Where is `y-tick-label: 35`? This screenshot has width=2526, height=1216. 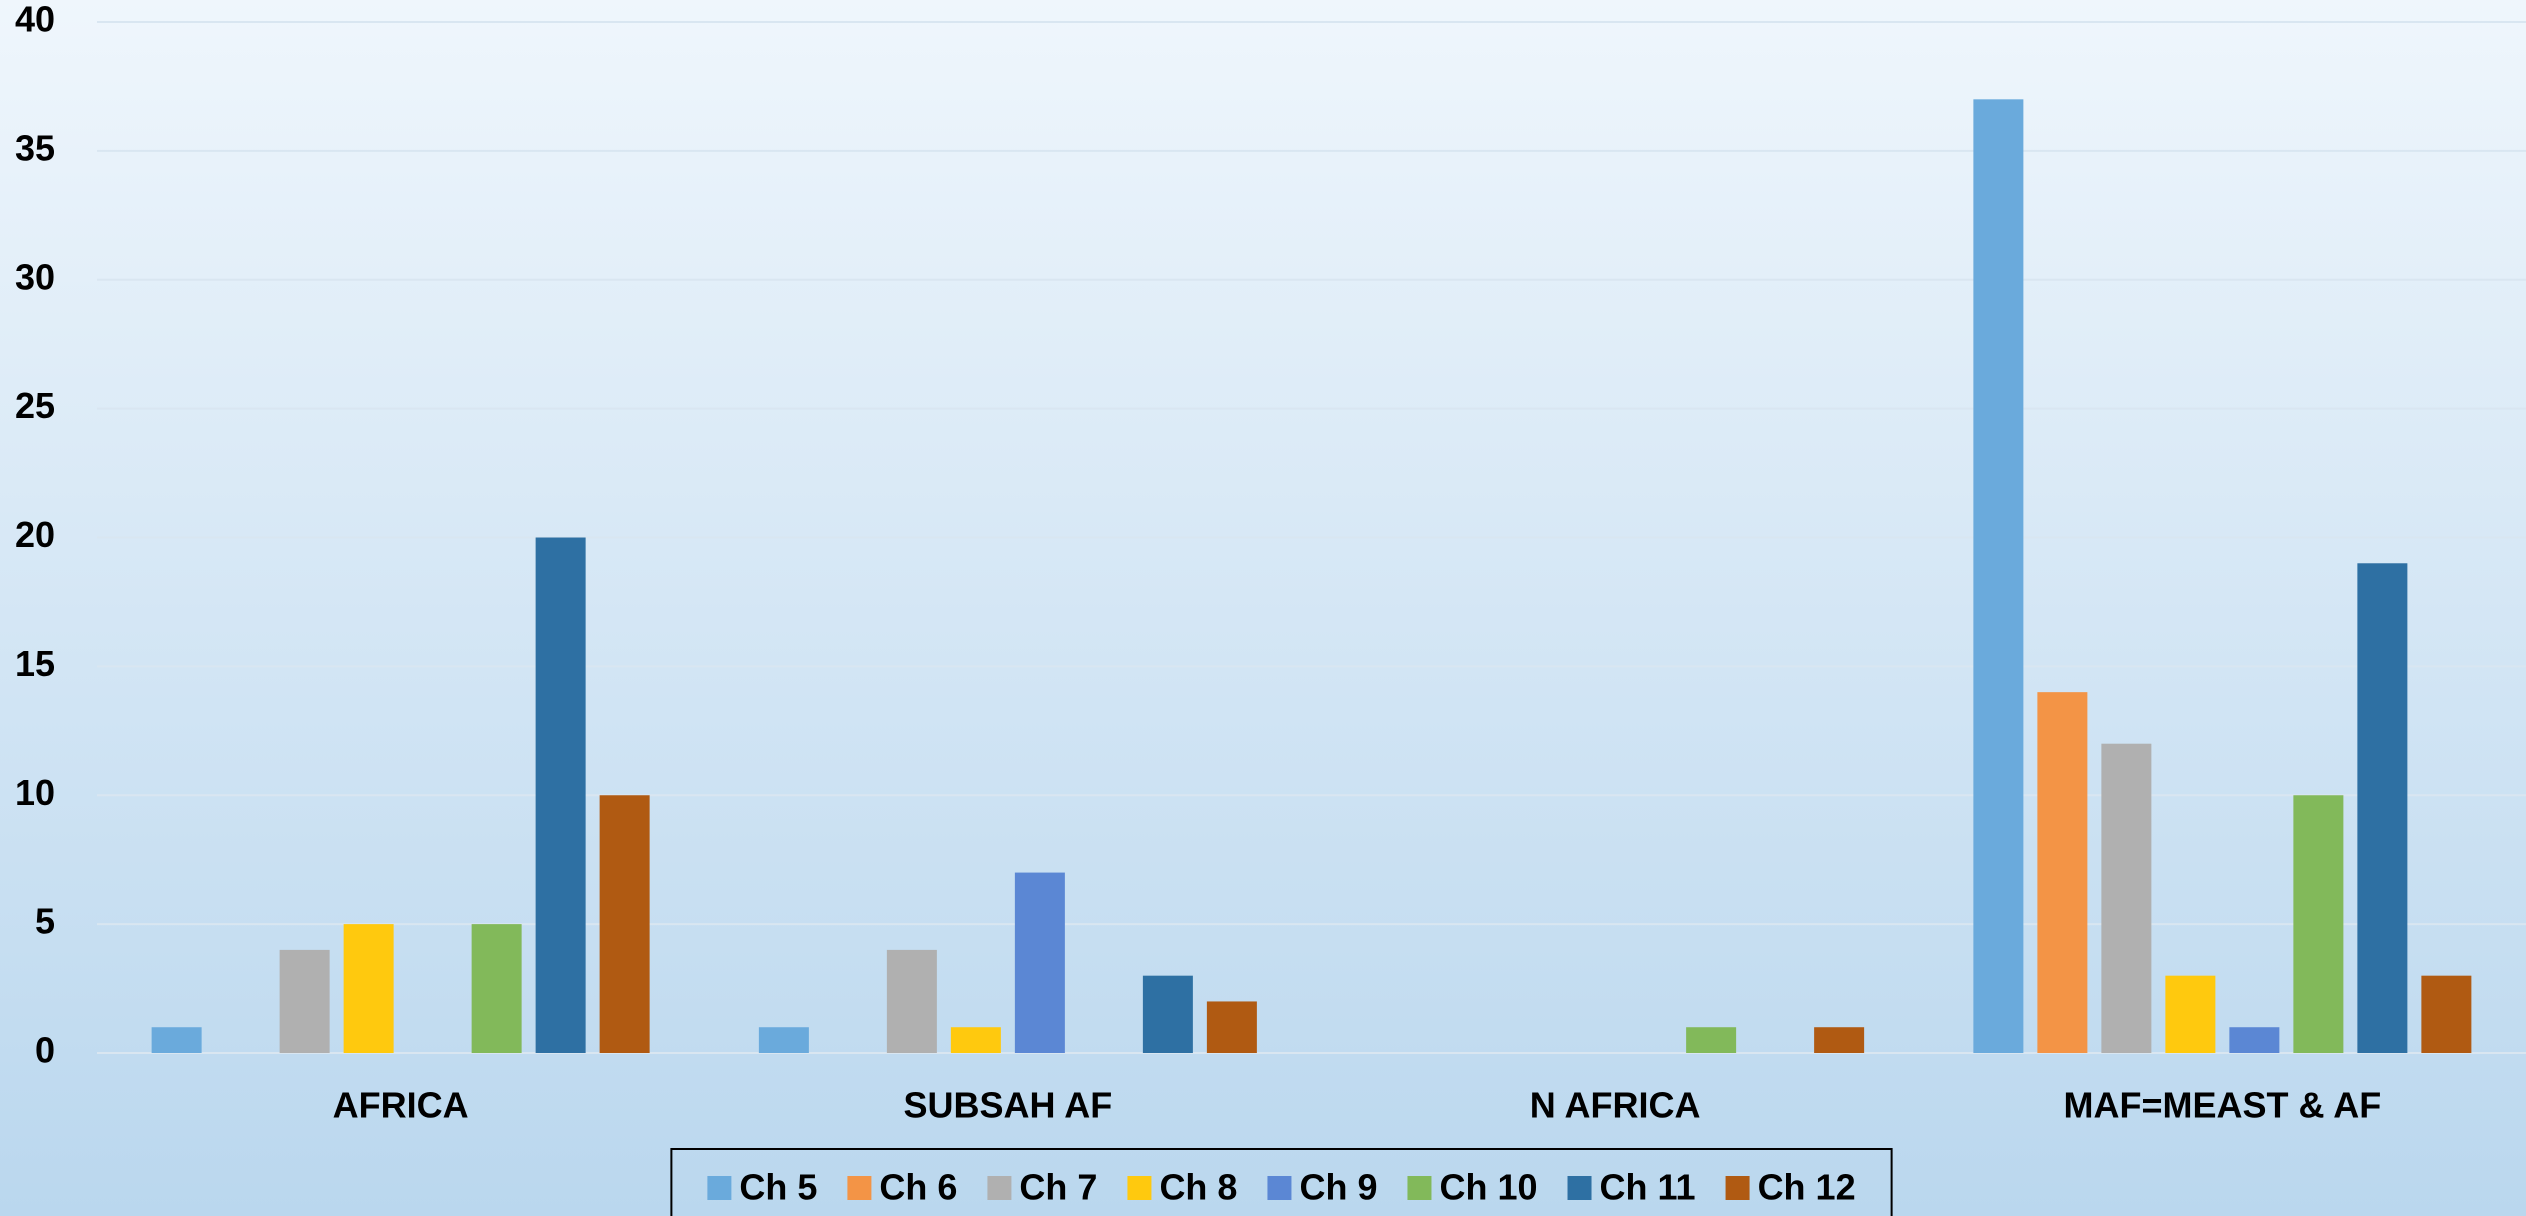 y-tick-label: 35 is located at coordinates (35, 147).